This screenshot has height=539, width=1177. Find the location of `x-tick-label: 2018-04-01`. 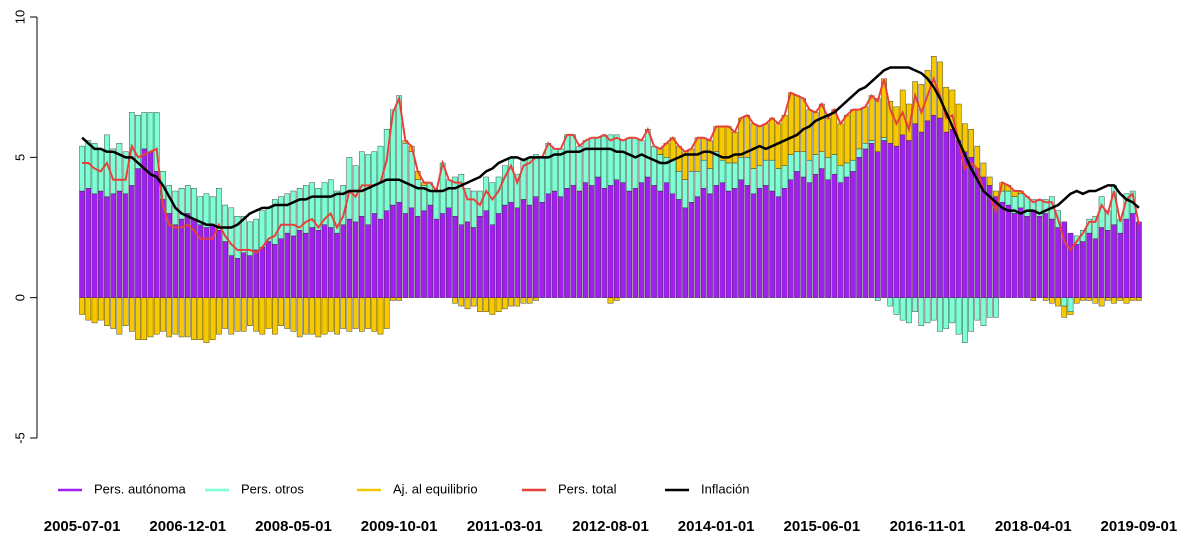

x-tick-label: 2018-04-01 is located at coordinates (1033, 526).